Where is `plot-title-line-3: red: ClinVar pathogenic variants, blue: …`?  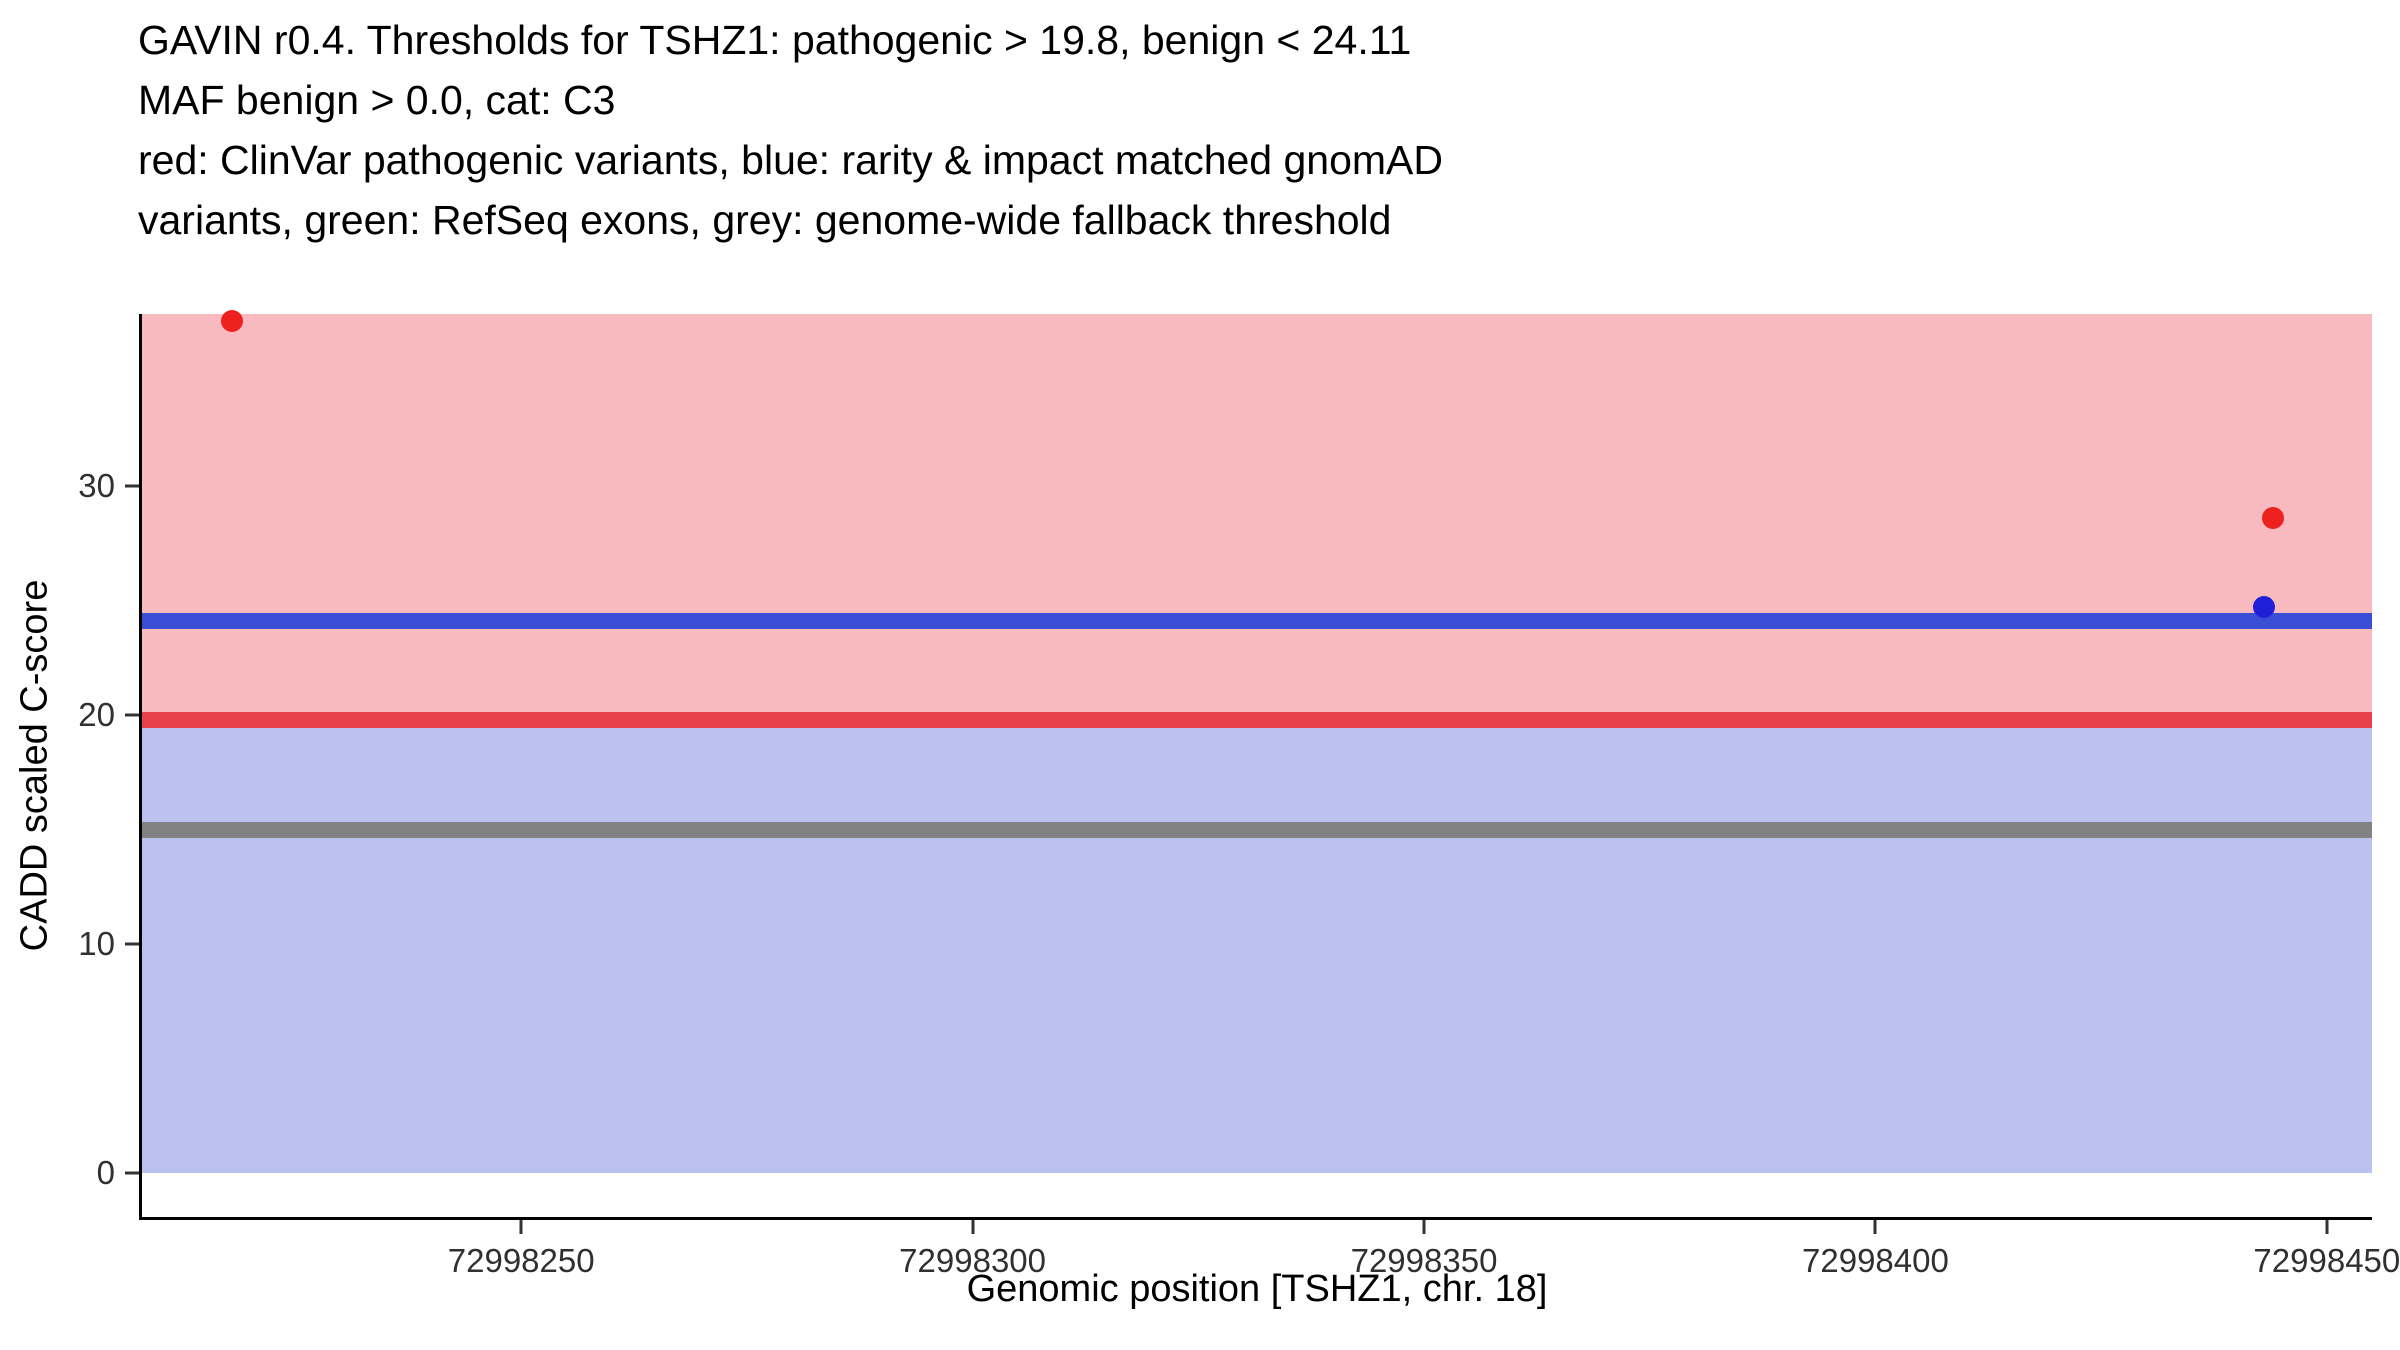 plot-title-line-3: red: ClinVar pathogenic variants, blue: … is located at coordinates (791, 160).